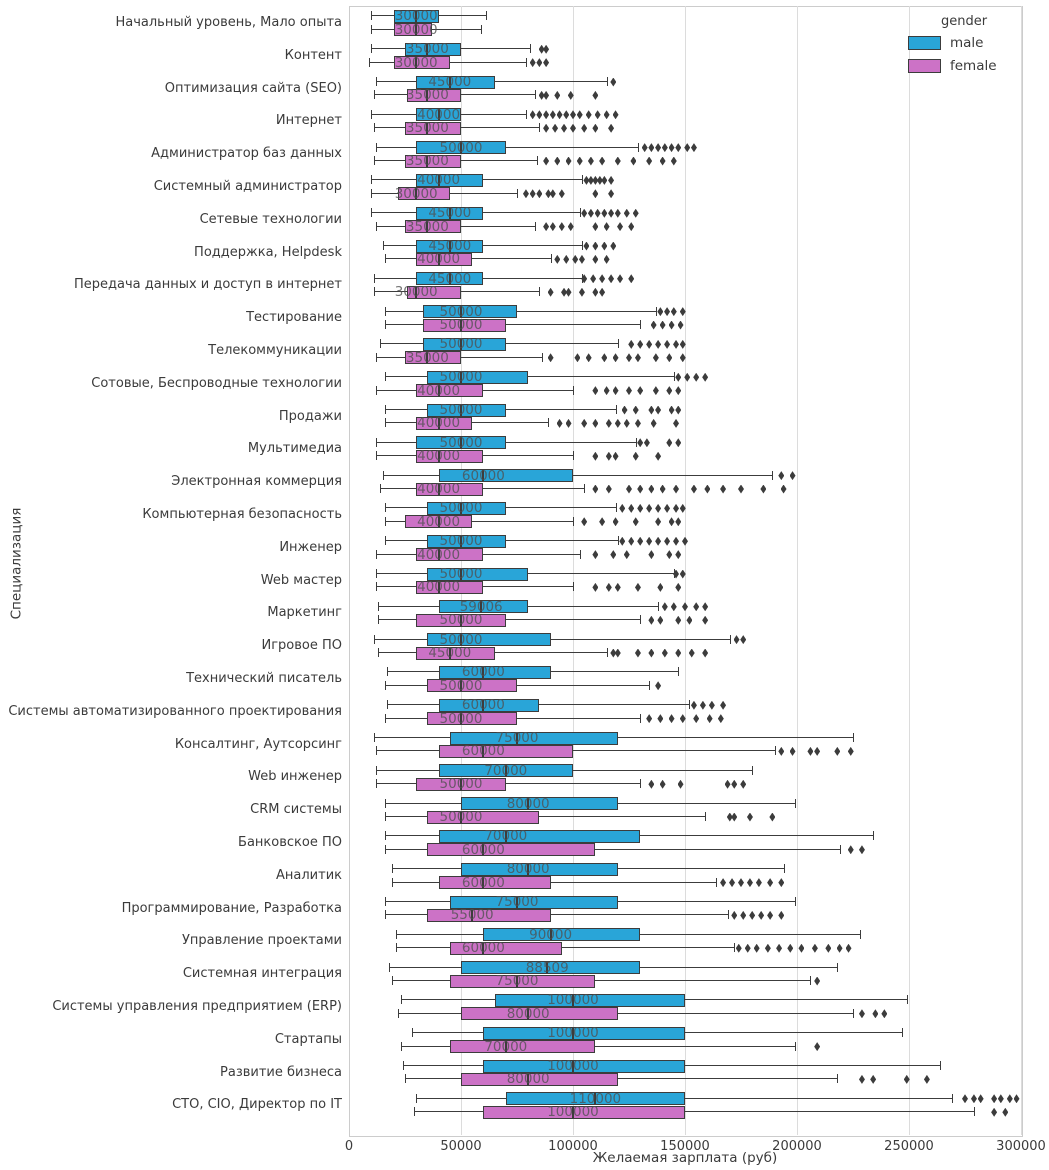 The width and height of the screenshot is (1049, 1170). I want to click on x-tick-label: 300000, so click(1021, 1146).